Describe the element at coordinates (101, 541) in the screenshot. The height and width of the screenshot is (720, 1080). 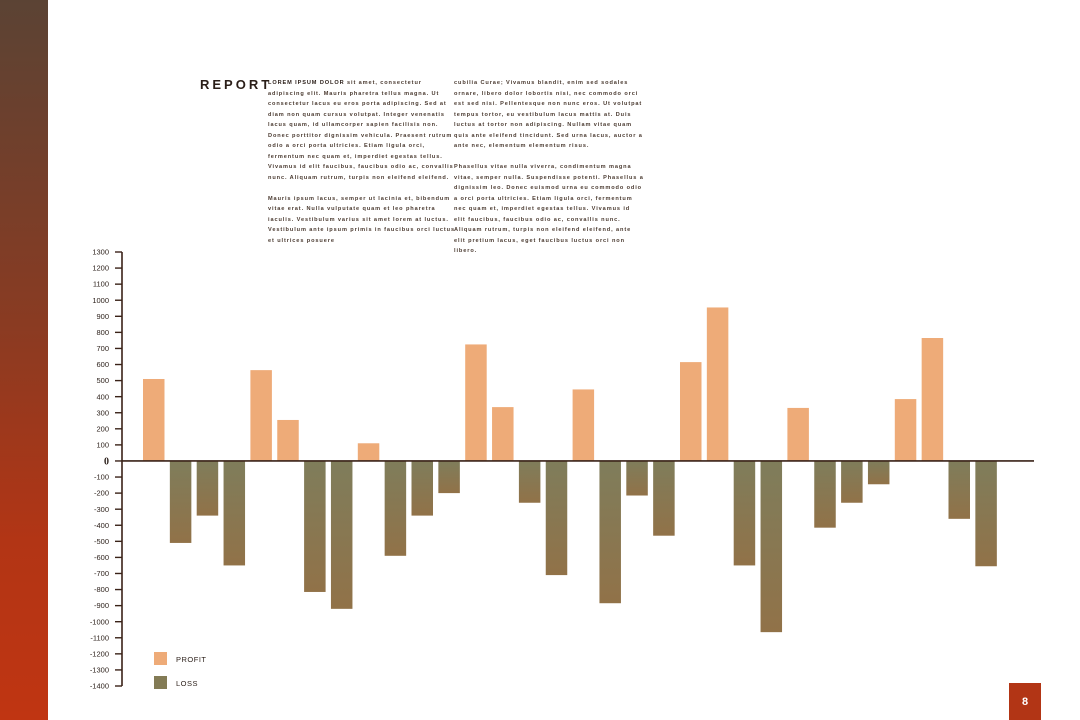
I see `y-tick-label: -500` at that location.